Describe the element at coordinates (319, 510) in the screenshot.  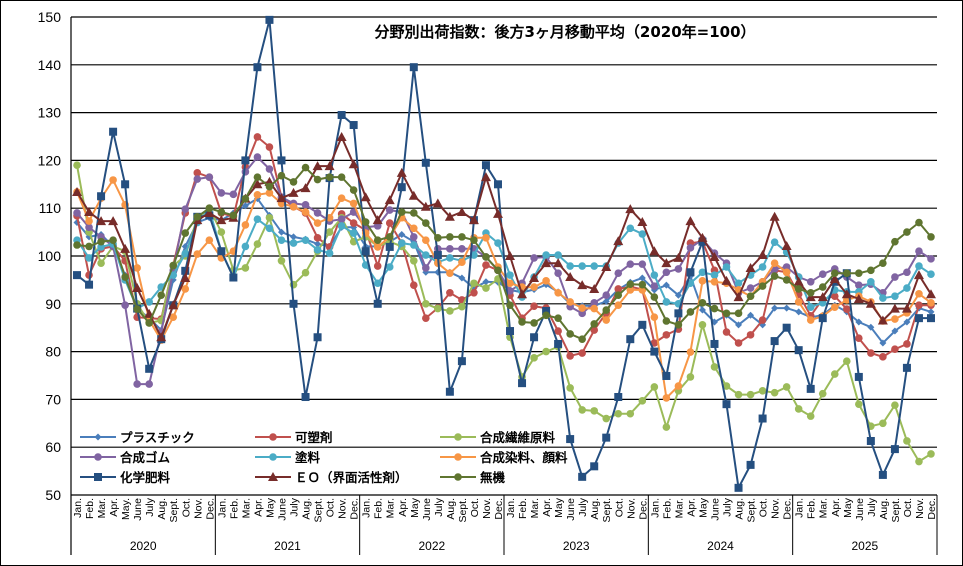
I see `month-label: Sept.` at that location.